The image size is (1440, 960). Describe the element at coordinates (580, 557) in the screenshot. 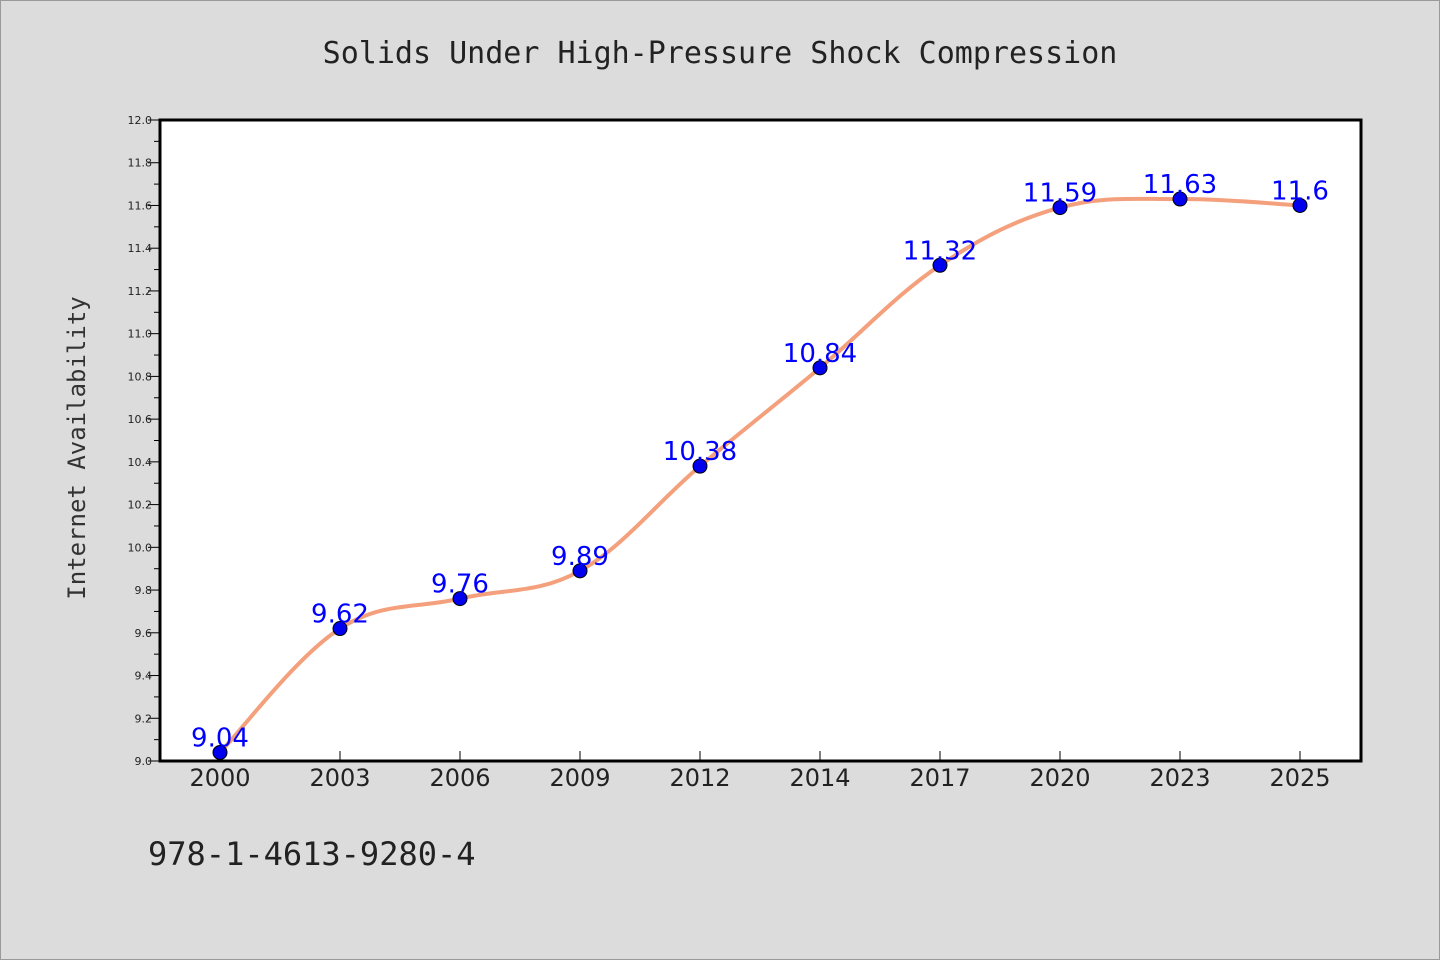

I see `data-label: 9.89` at that location.